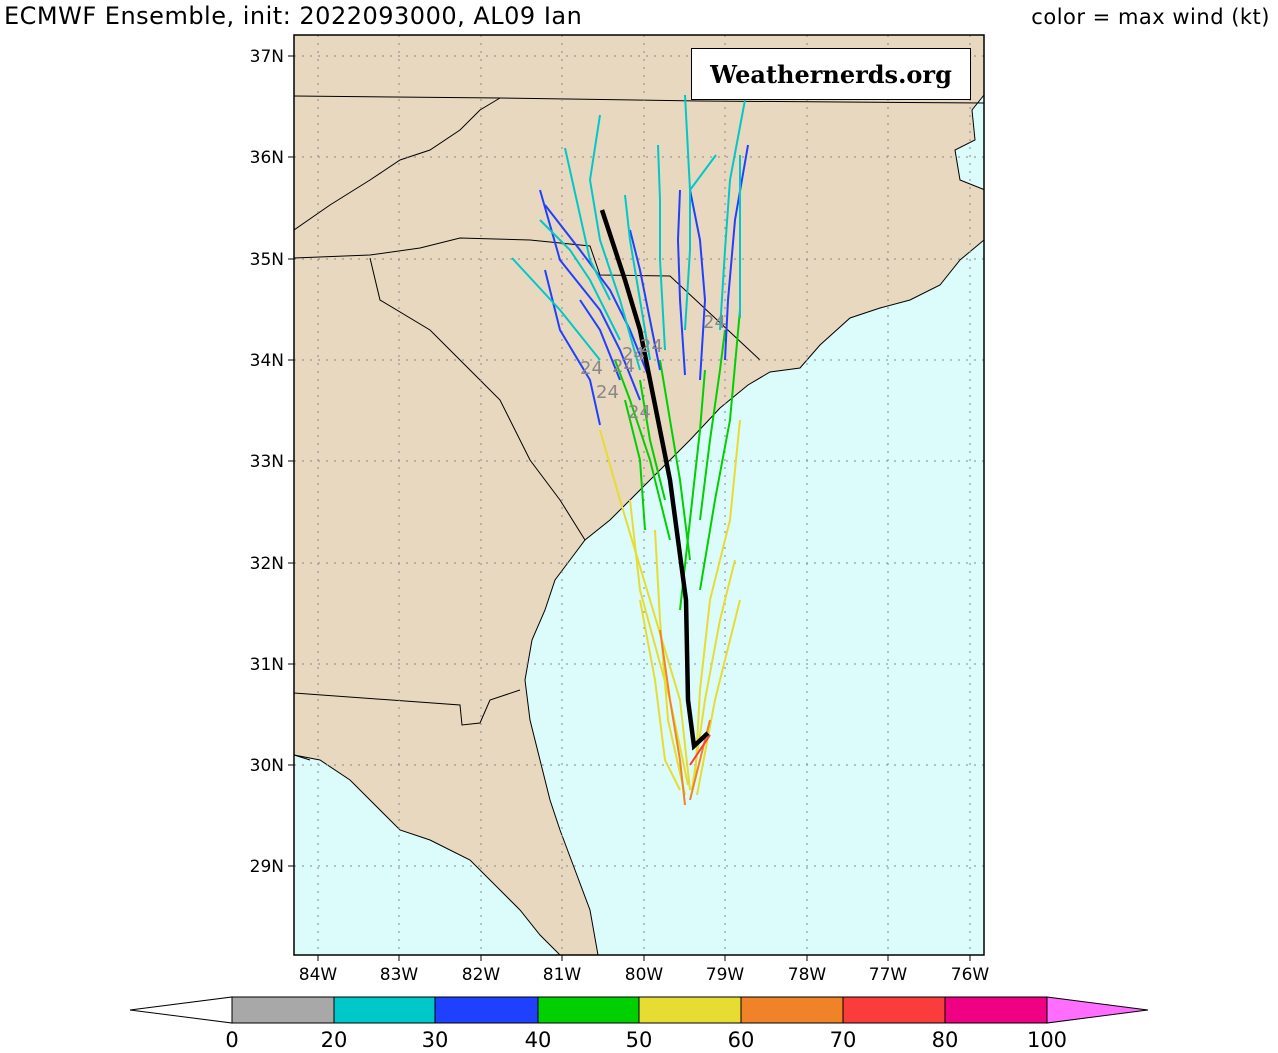 This screenshot has height=1053, width=1278. I want to click on lon-label: 84W, so click(318, 975).